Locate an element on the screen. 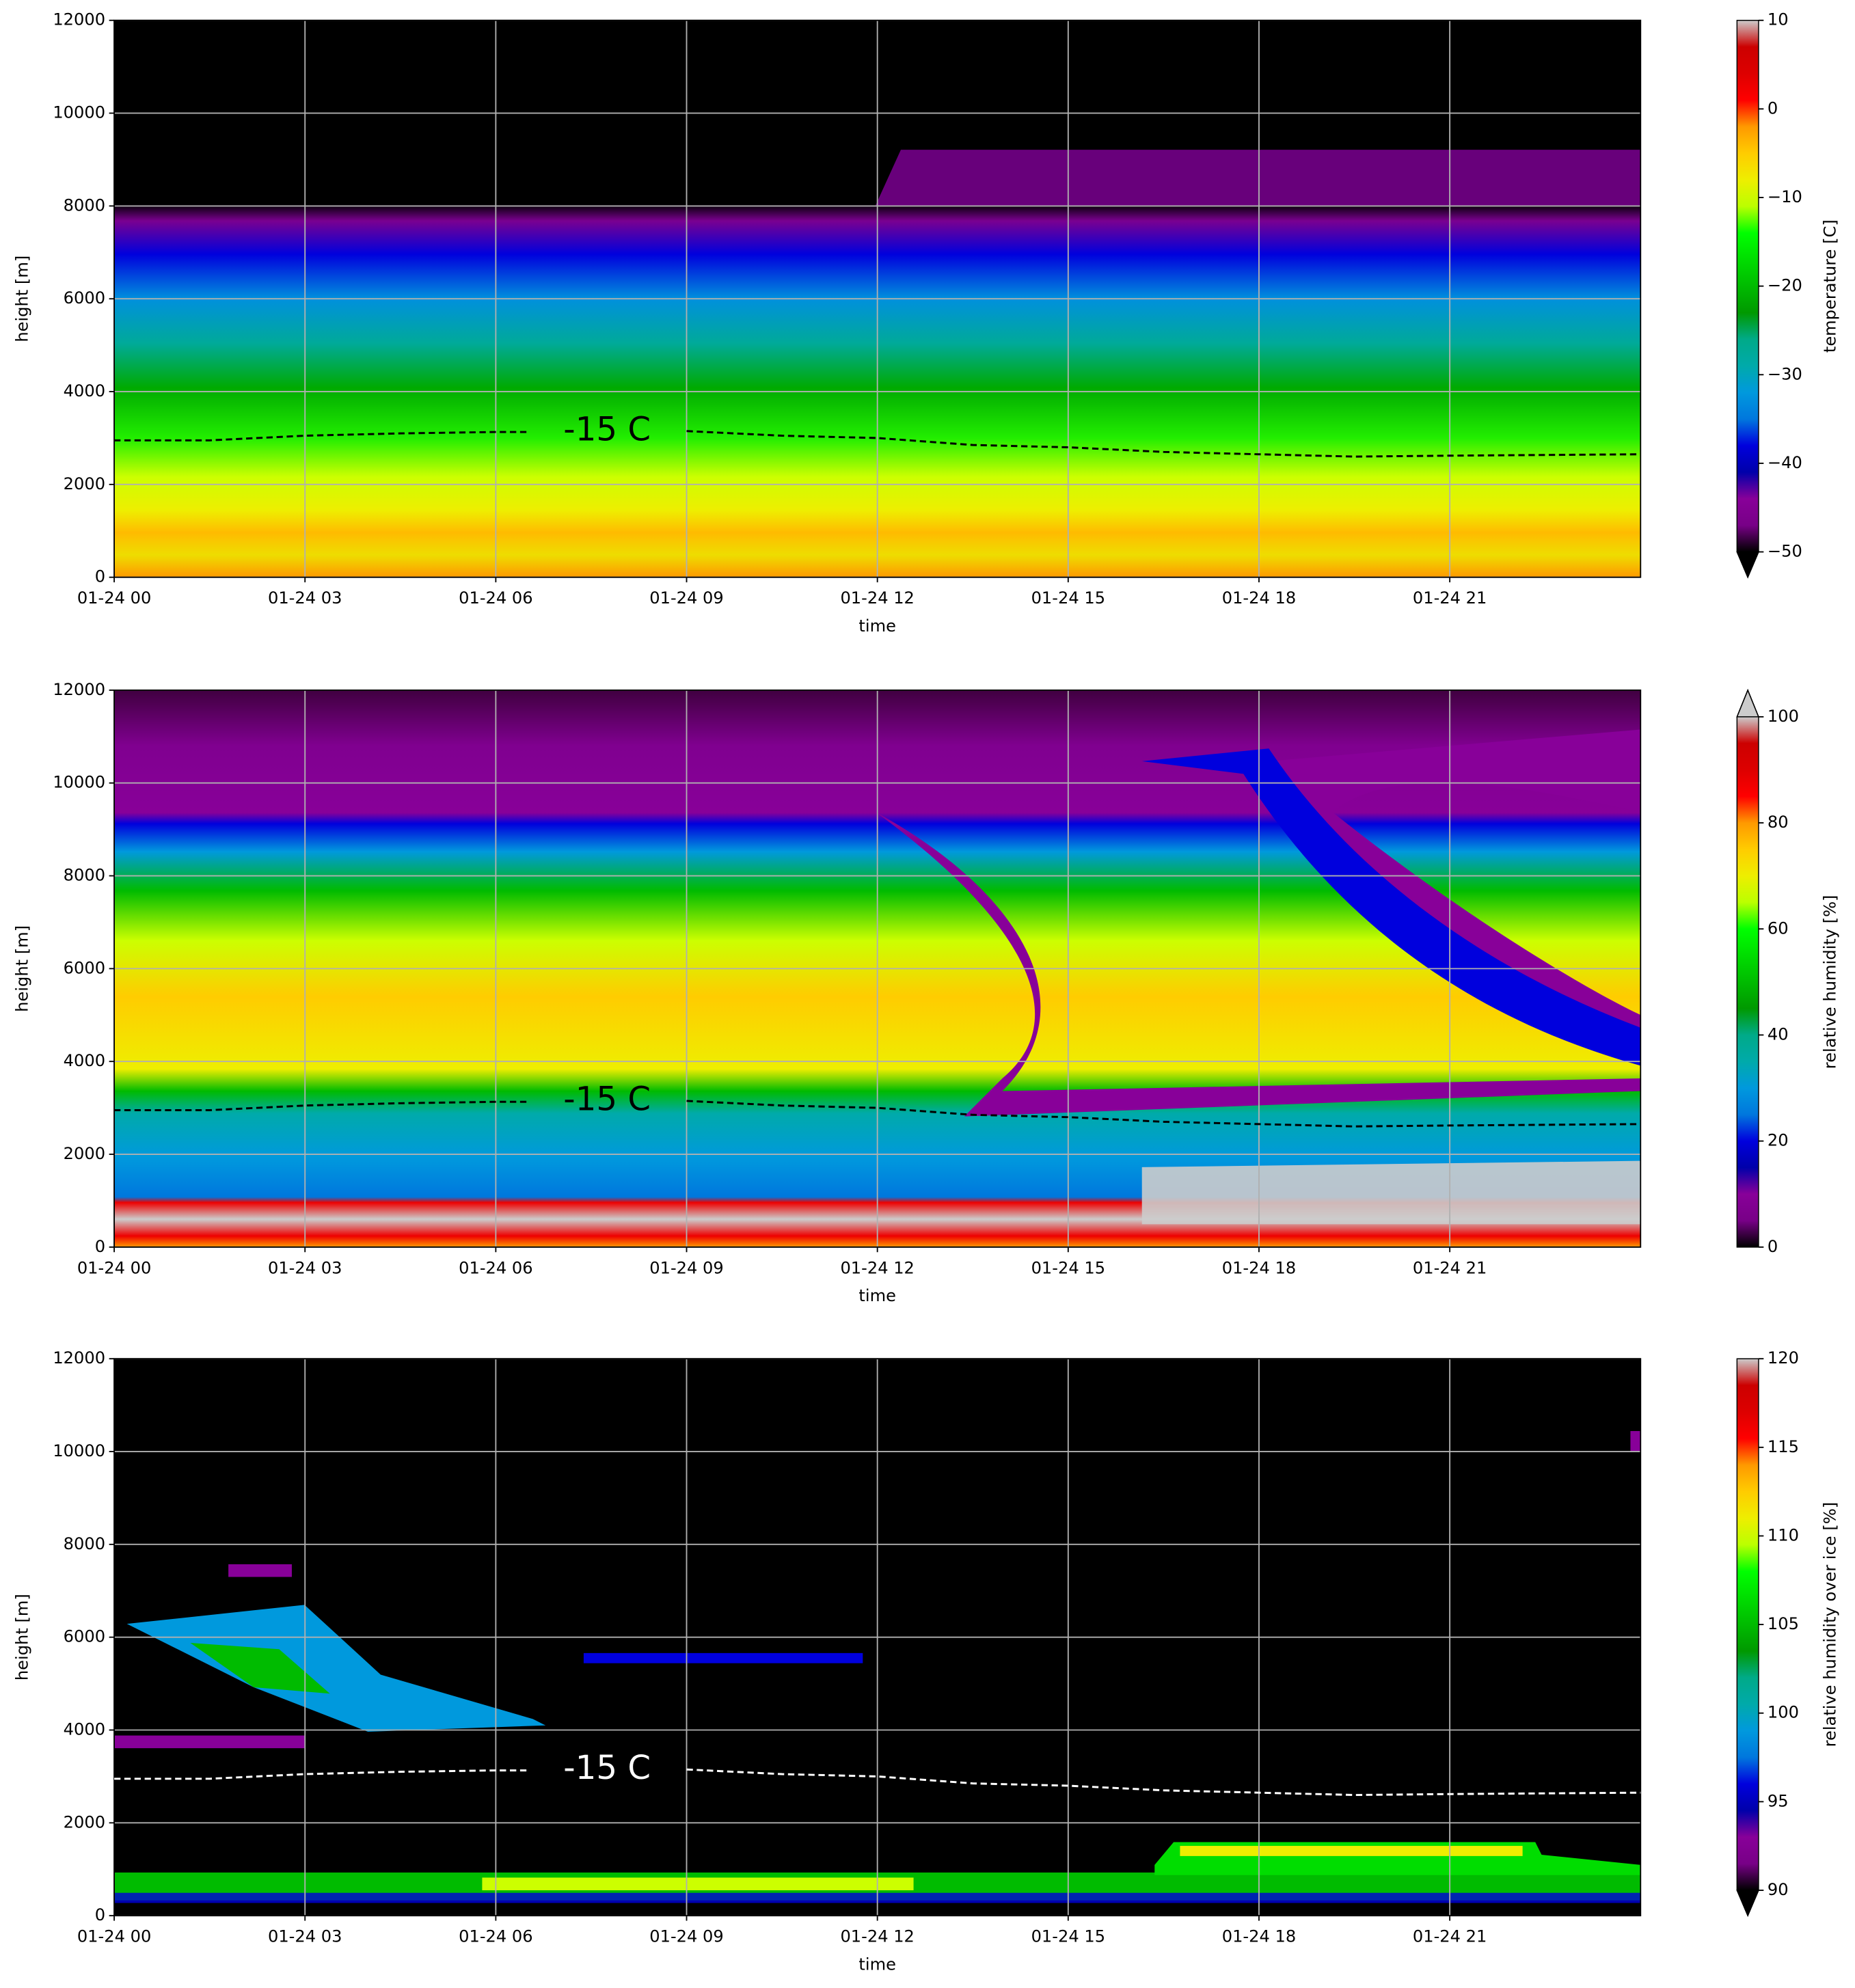  colorbar-tick-label: −10 is located at coordinates (1785, 197).